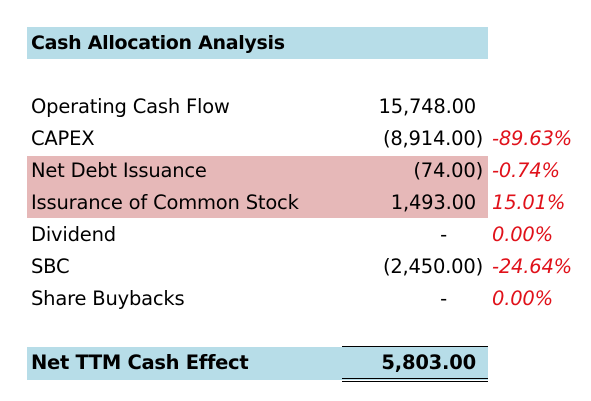 This screenshot has width=591, height=401. Describe the element at coordinates (443, 234) in the screenshot. I see `row-value-dividend: -` at that location.